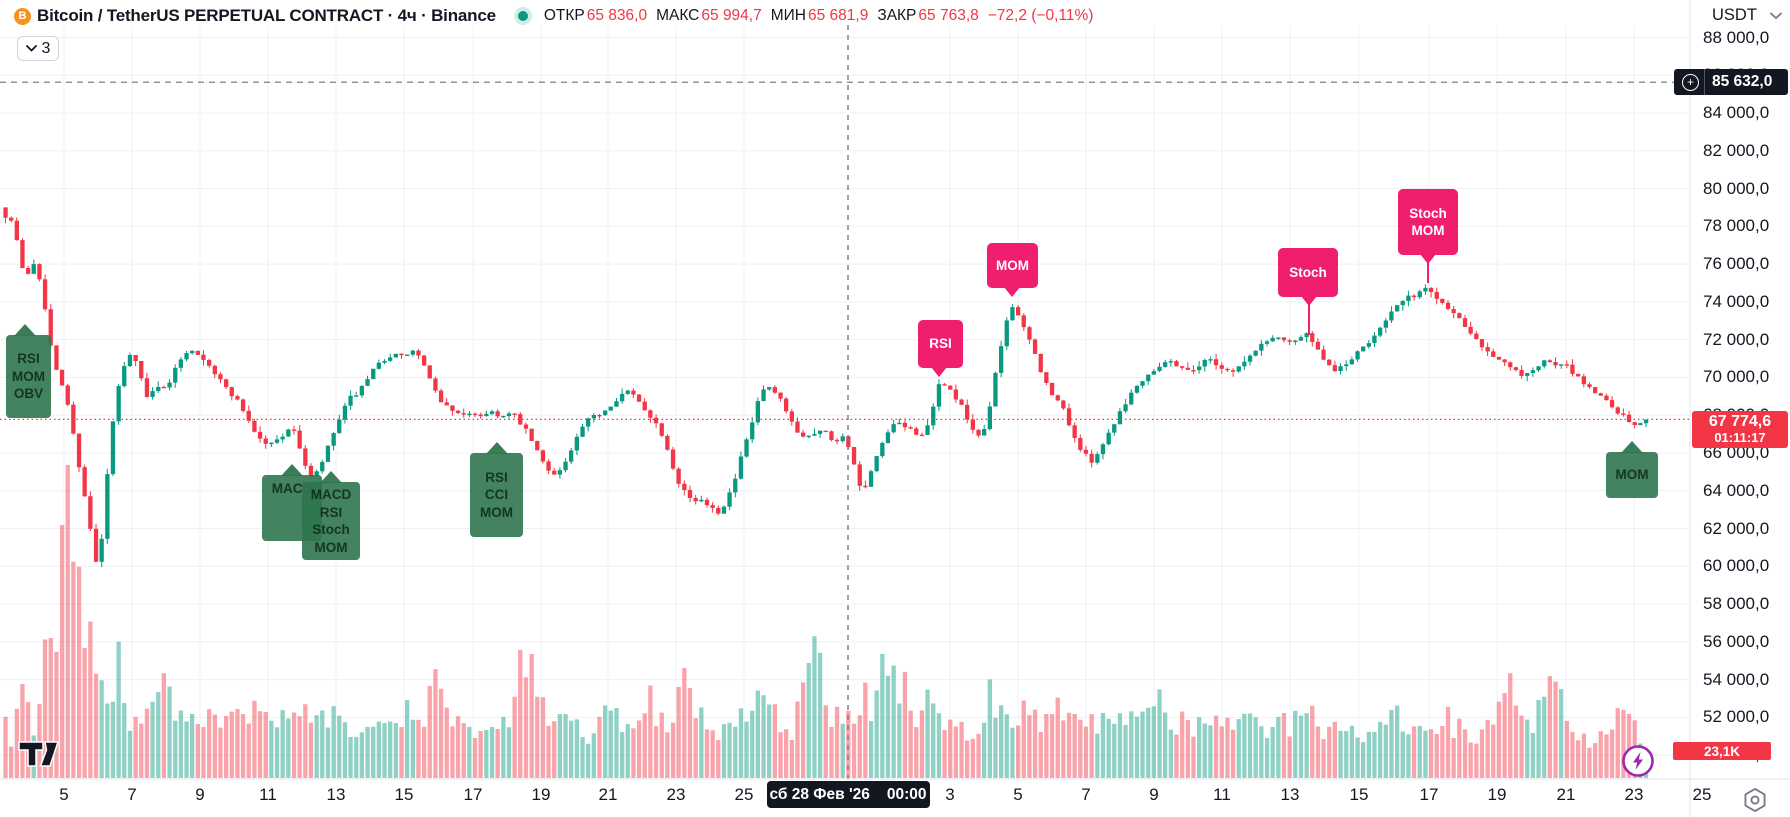 The image size is (1790, 817). What do you see at coordinates (1736, 226) in the screenshot?
I see `price-axis-label: 78 000,0` at bounding box center [1736, 226].